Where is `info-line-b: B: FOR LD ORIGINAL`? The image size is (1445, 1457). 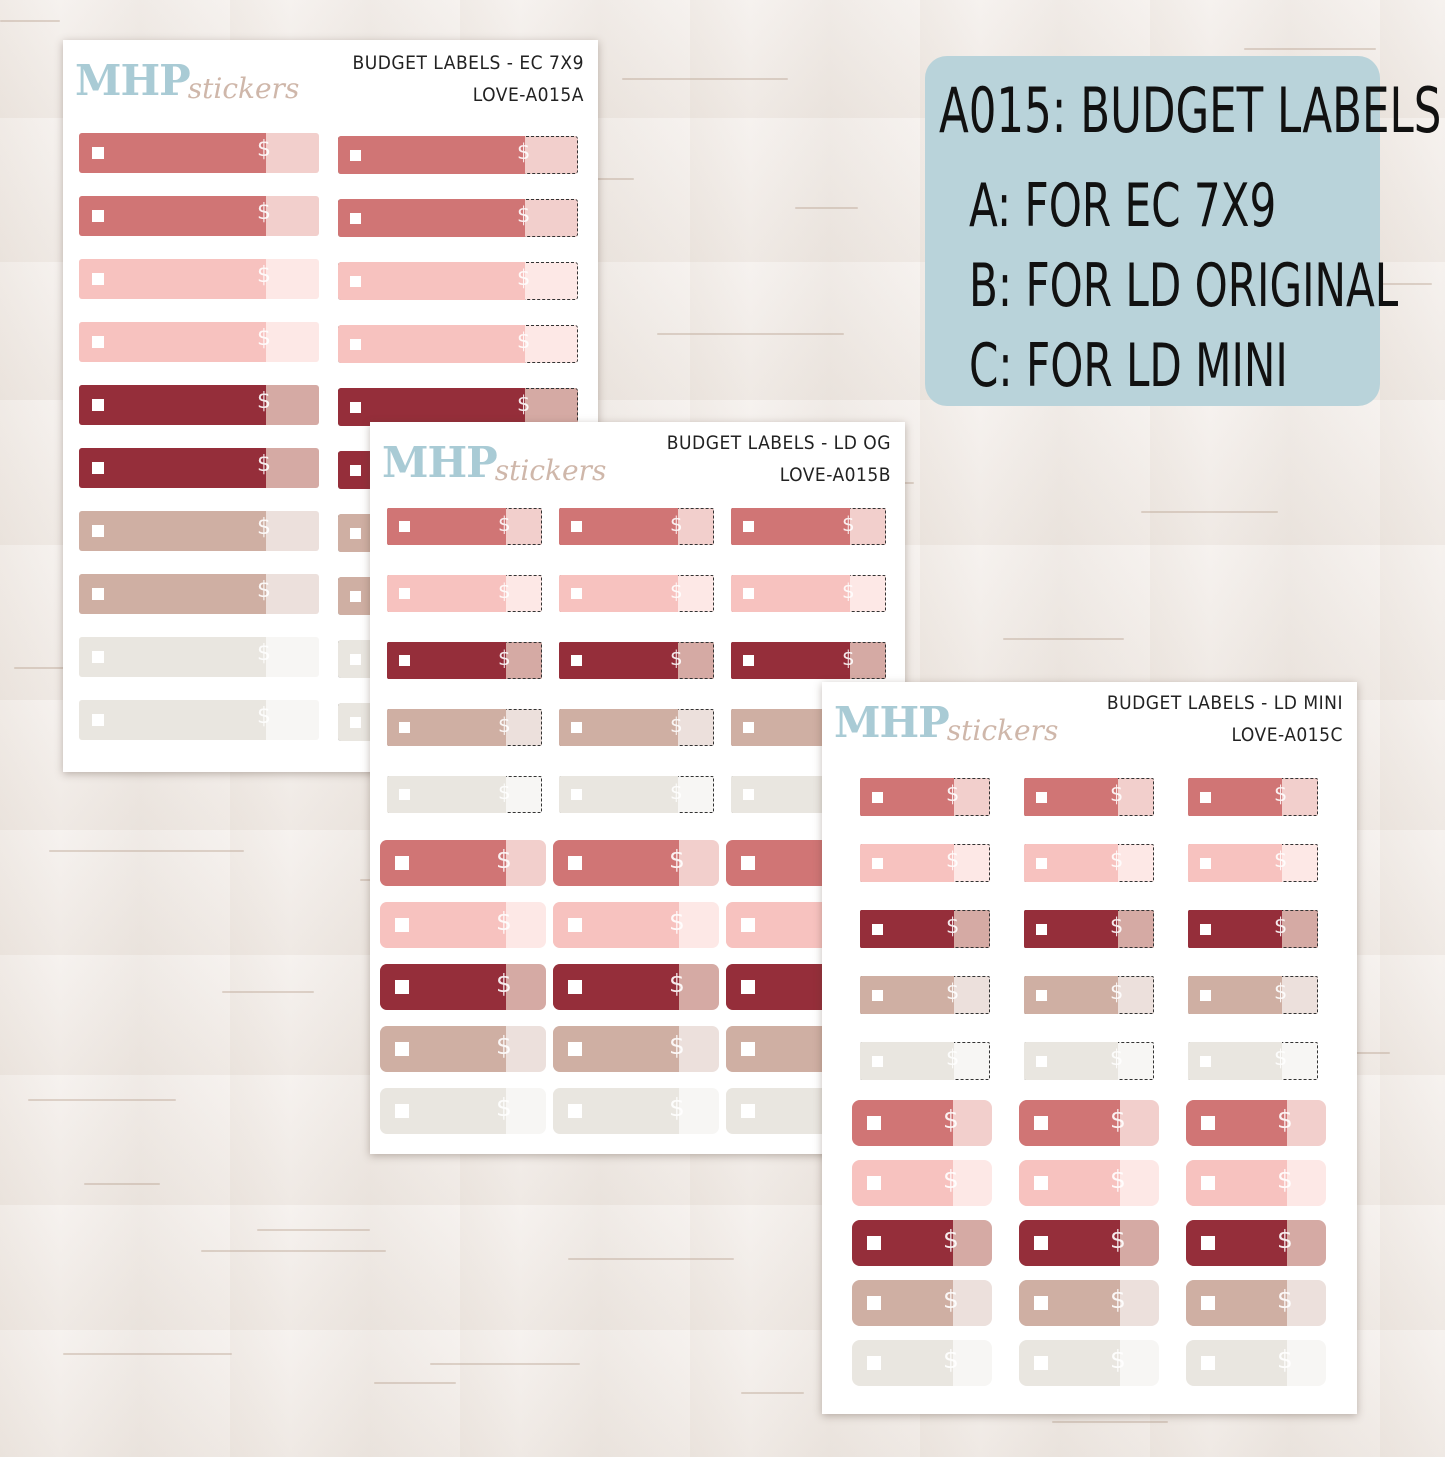 info-line-b: B: FOR LD ORIGINAL is located at coordinates (1184, 286).